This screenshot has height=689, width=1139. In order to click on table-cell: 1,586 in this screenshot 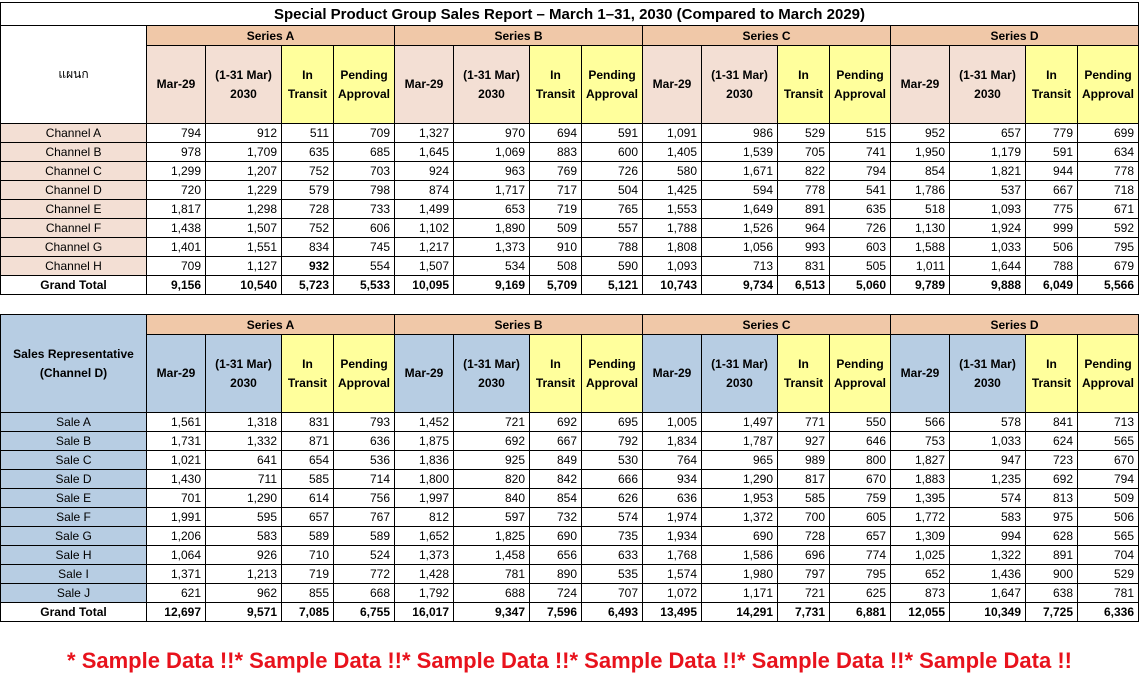, I will do `click(739, 555)`.